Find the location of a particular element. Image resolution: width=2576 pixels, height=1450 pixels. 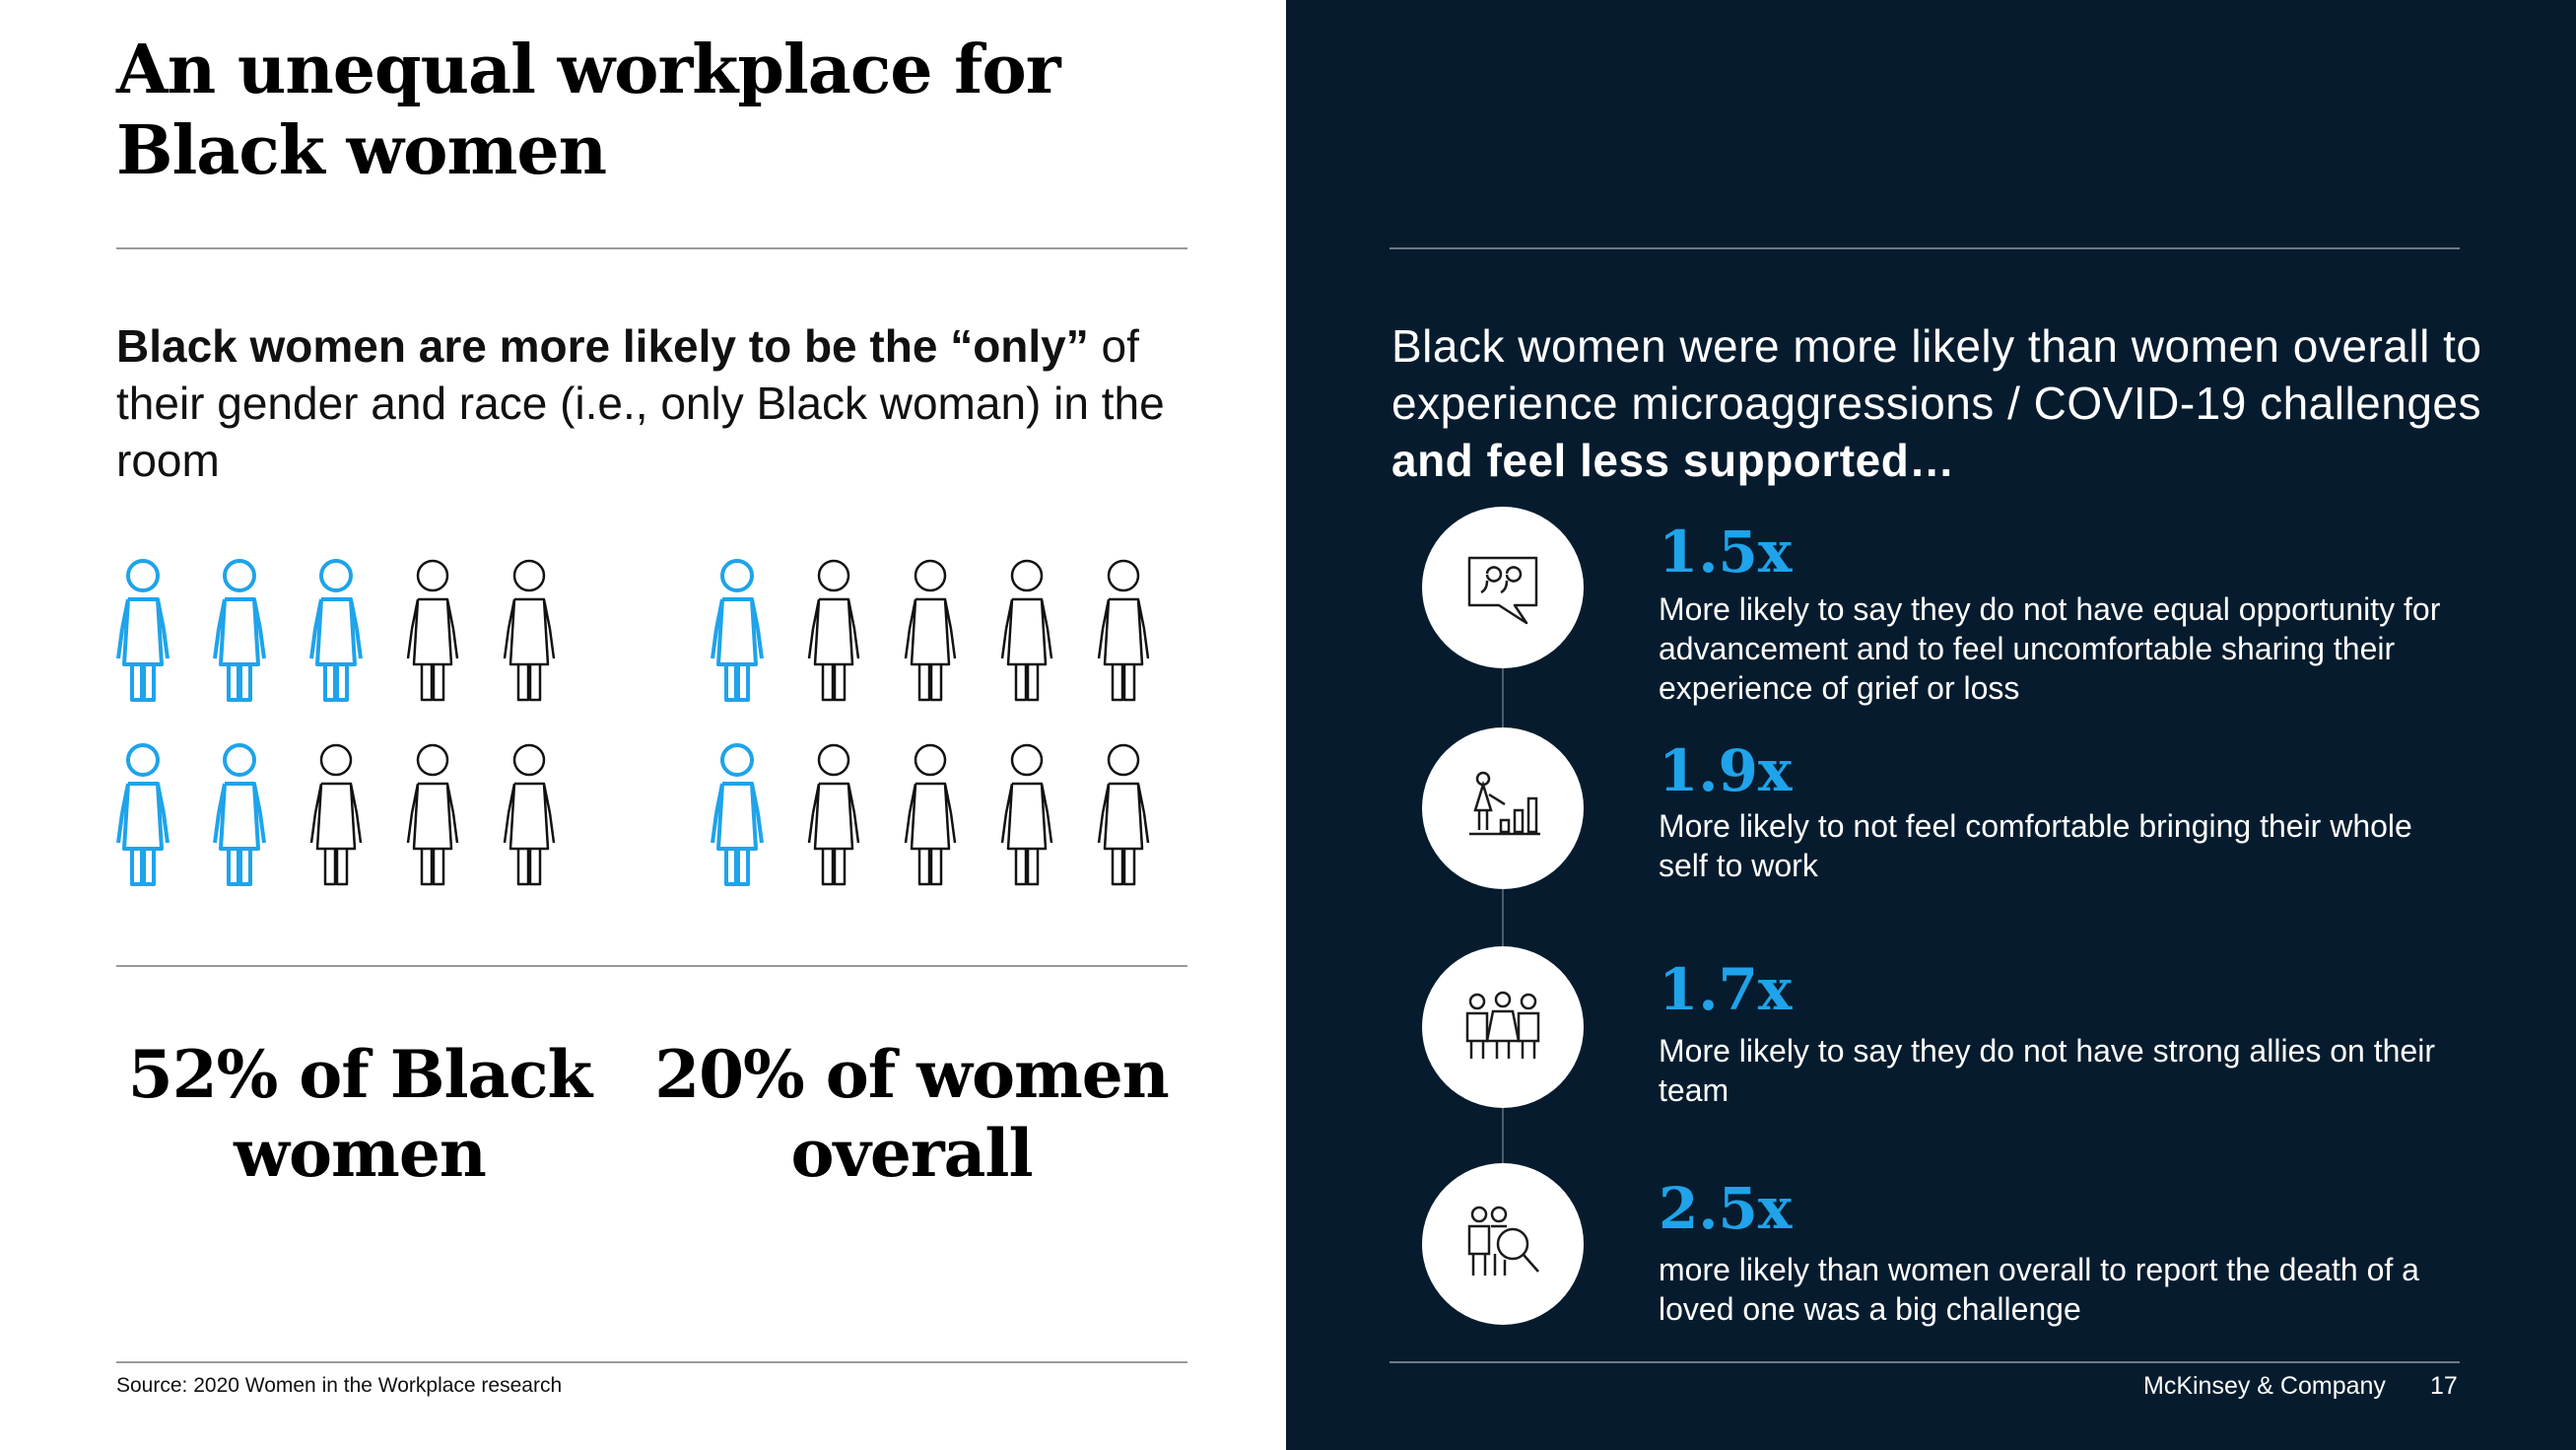

title-divider is located at coordinates (651, 248).